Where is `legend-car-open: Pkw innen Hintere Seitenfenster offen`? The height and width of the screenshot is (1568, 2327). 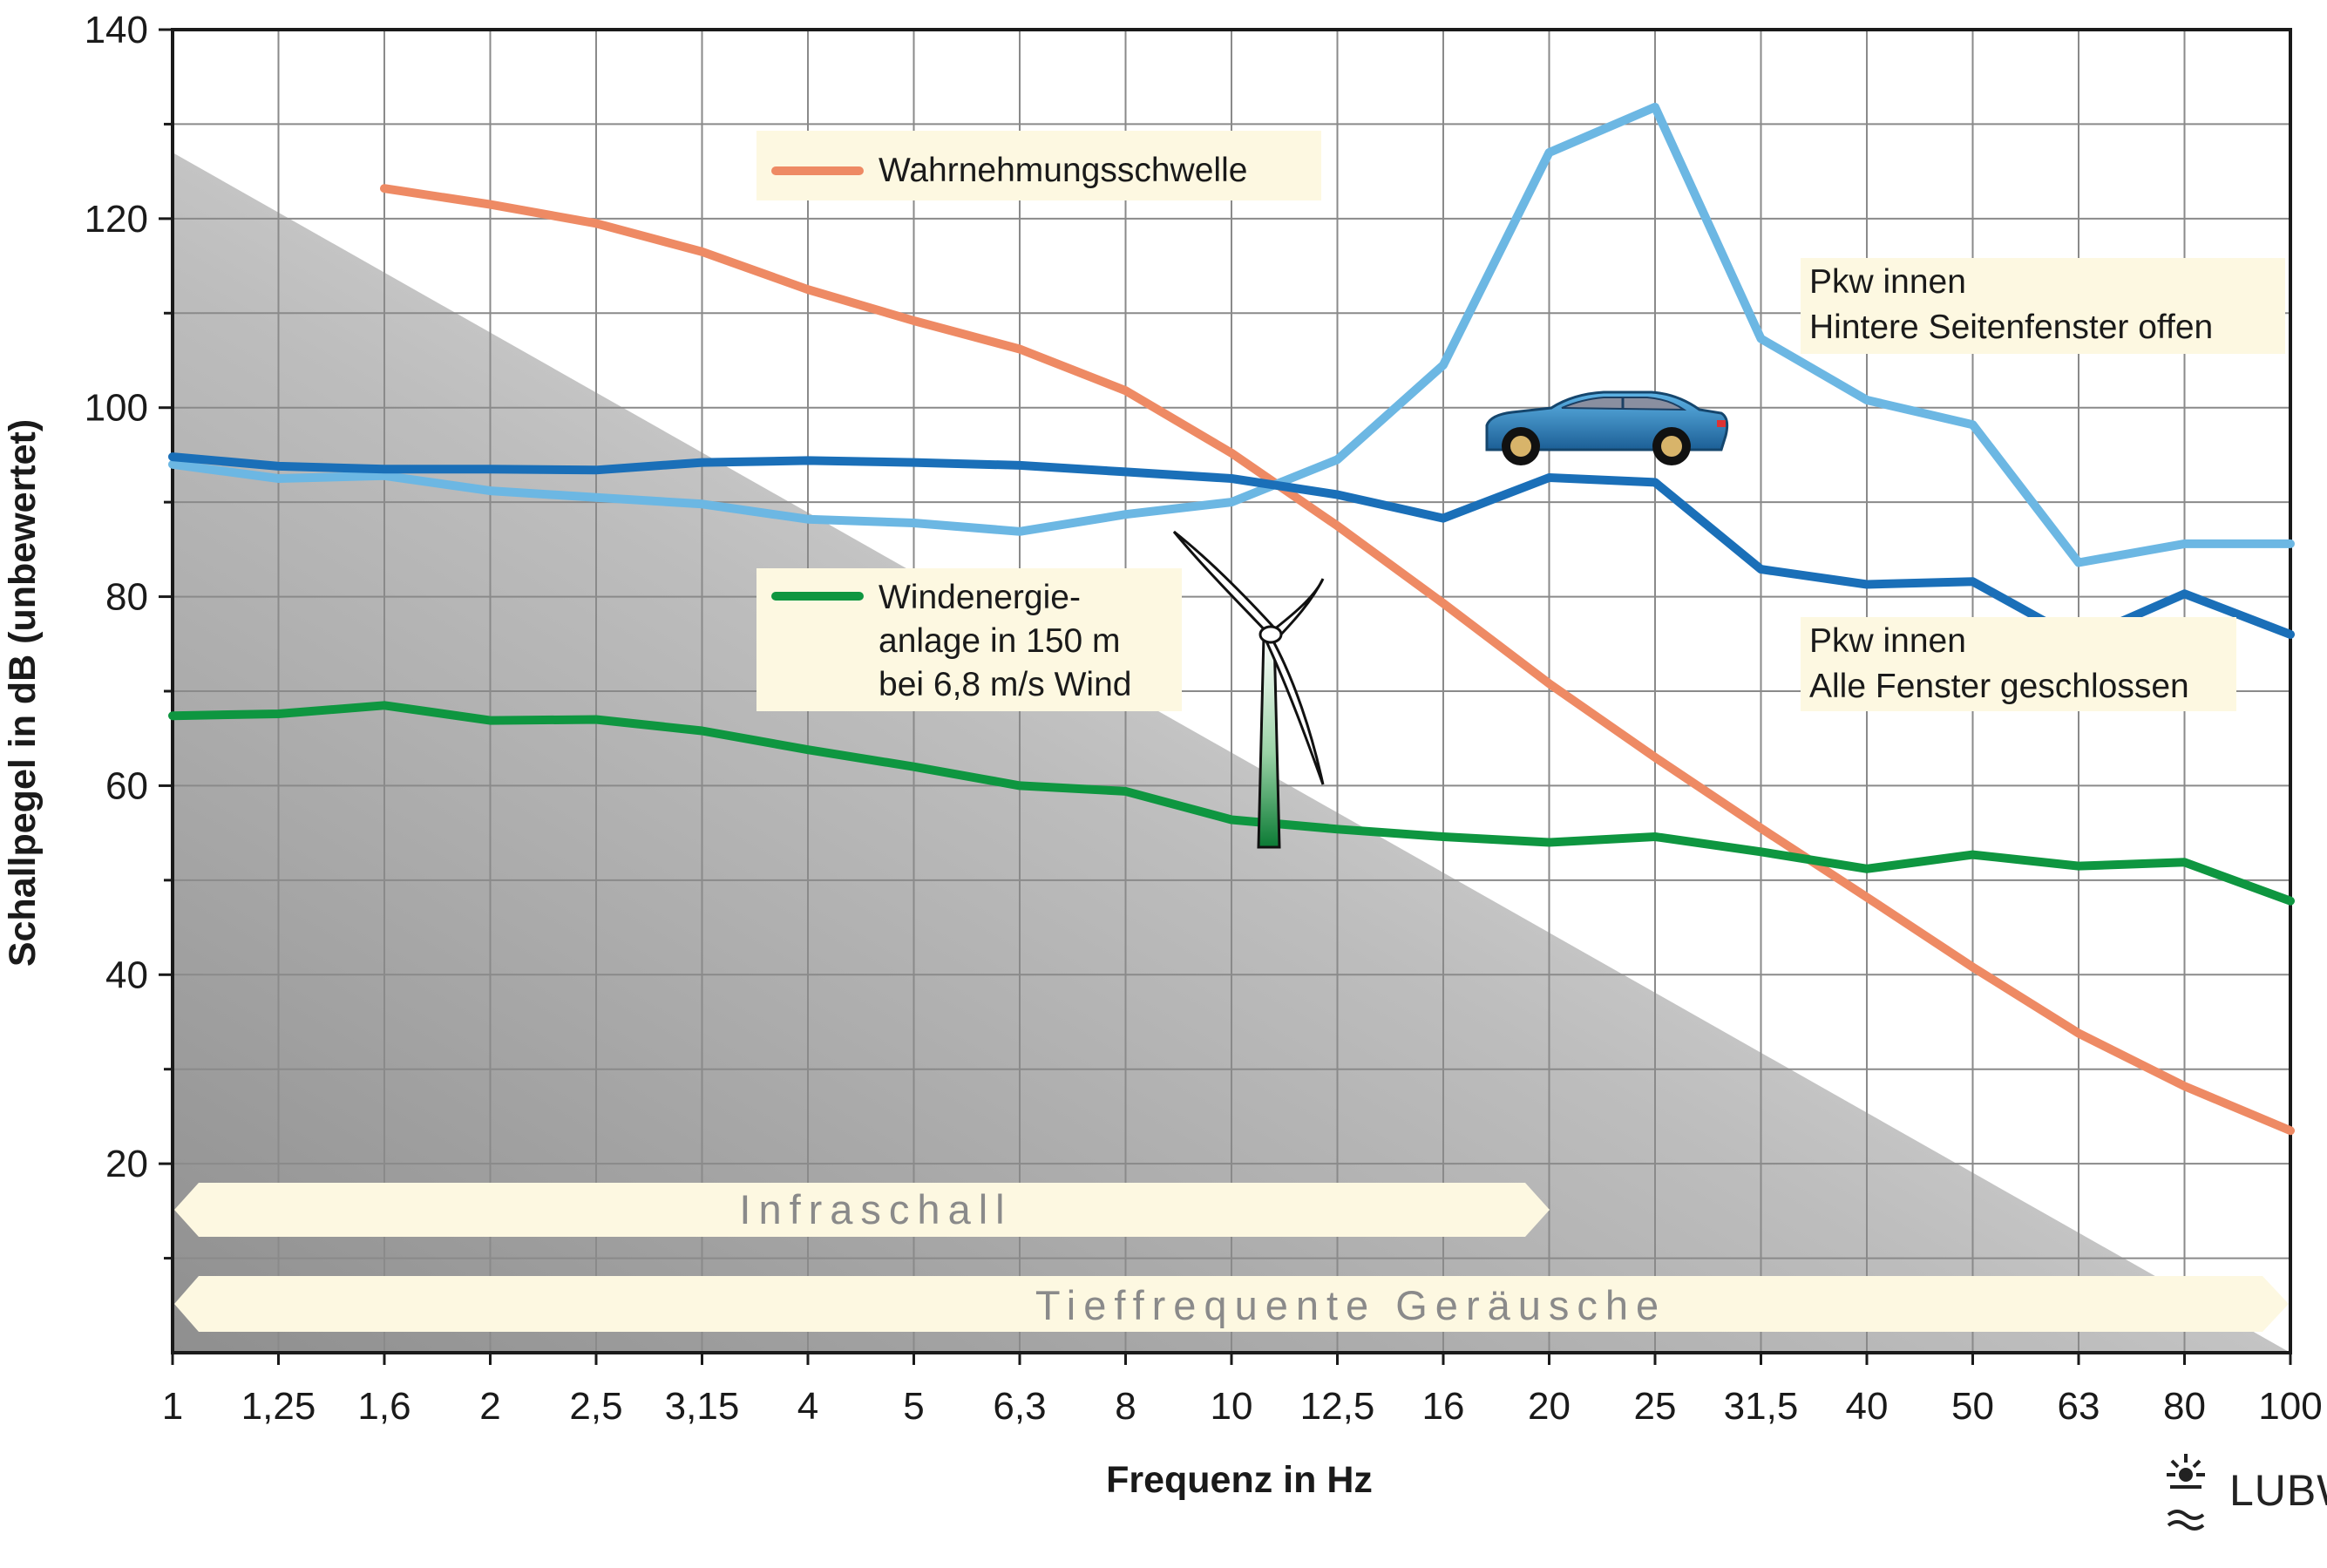
legend-car-open: Pkw innen Hintere Seitenfenster offen is located at coordinates (2043, 306).